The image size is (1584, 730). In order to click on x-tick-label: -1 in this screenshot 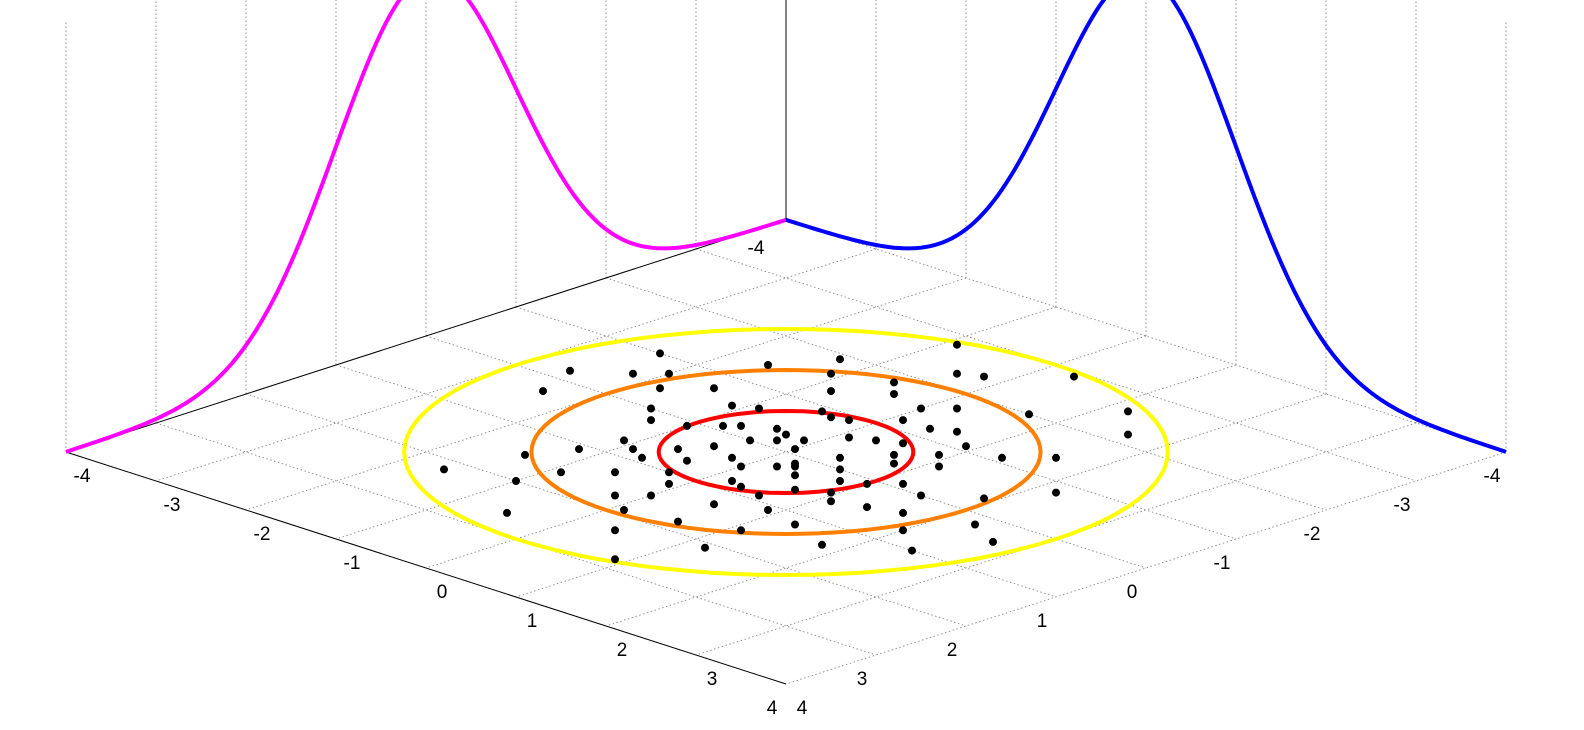, I will do `click(1222, 563)`.